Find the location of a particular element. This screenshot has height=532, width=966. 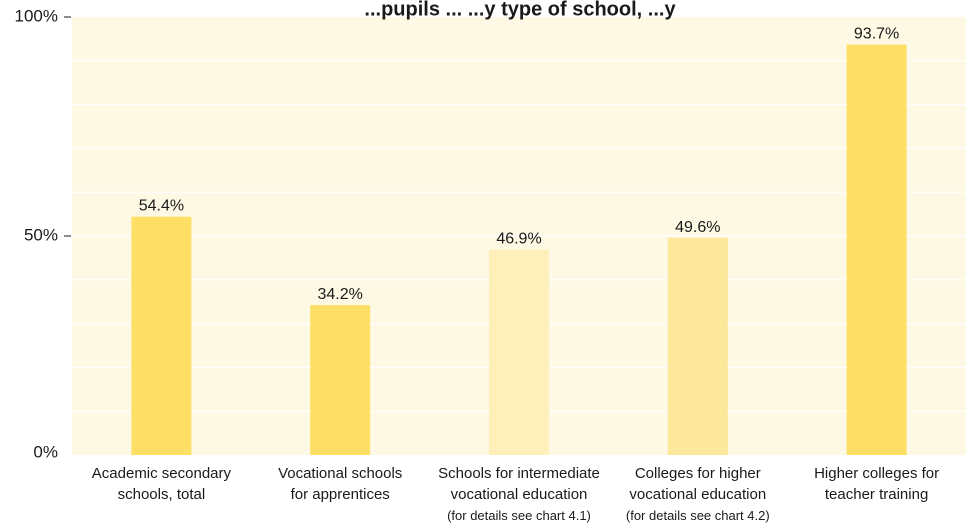

data-label: 54.4% is located at coordinates (161, 206).